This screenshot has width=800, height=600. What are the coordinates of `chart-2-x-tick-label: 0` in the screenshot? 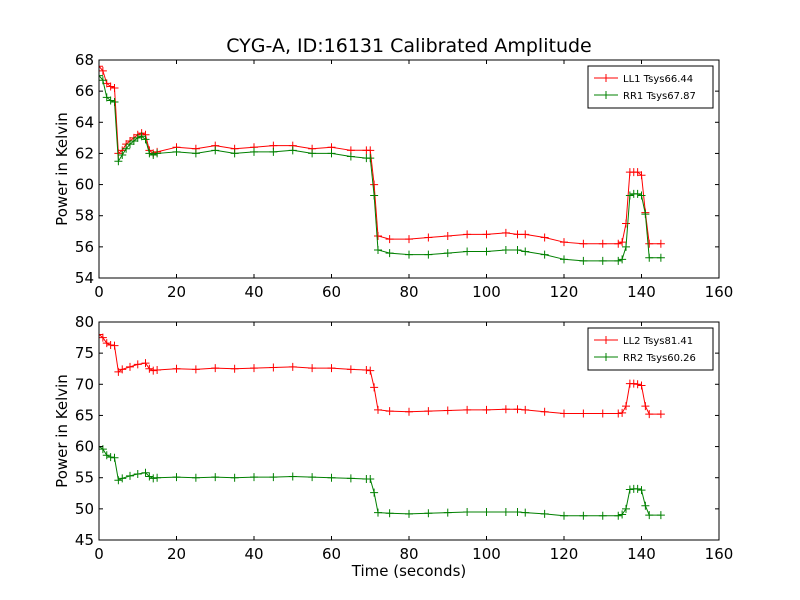 It's located at (99, 554).